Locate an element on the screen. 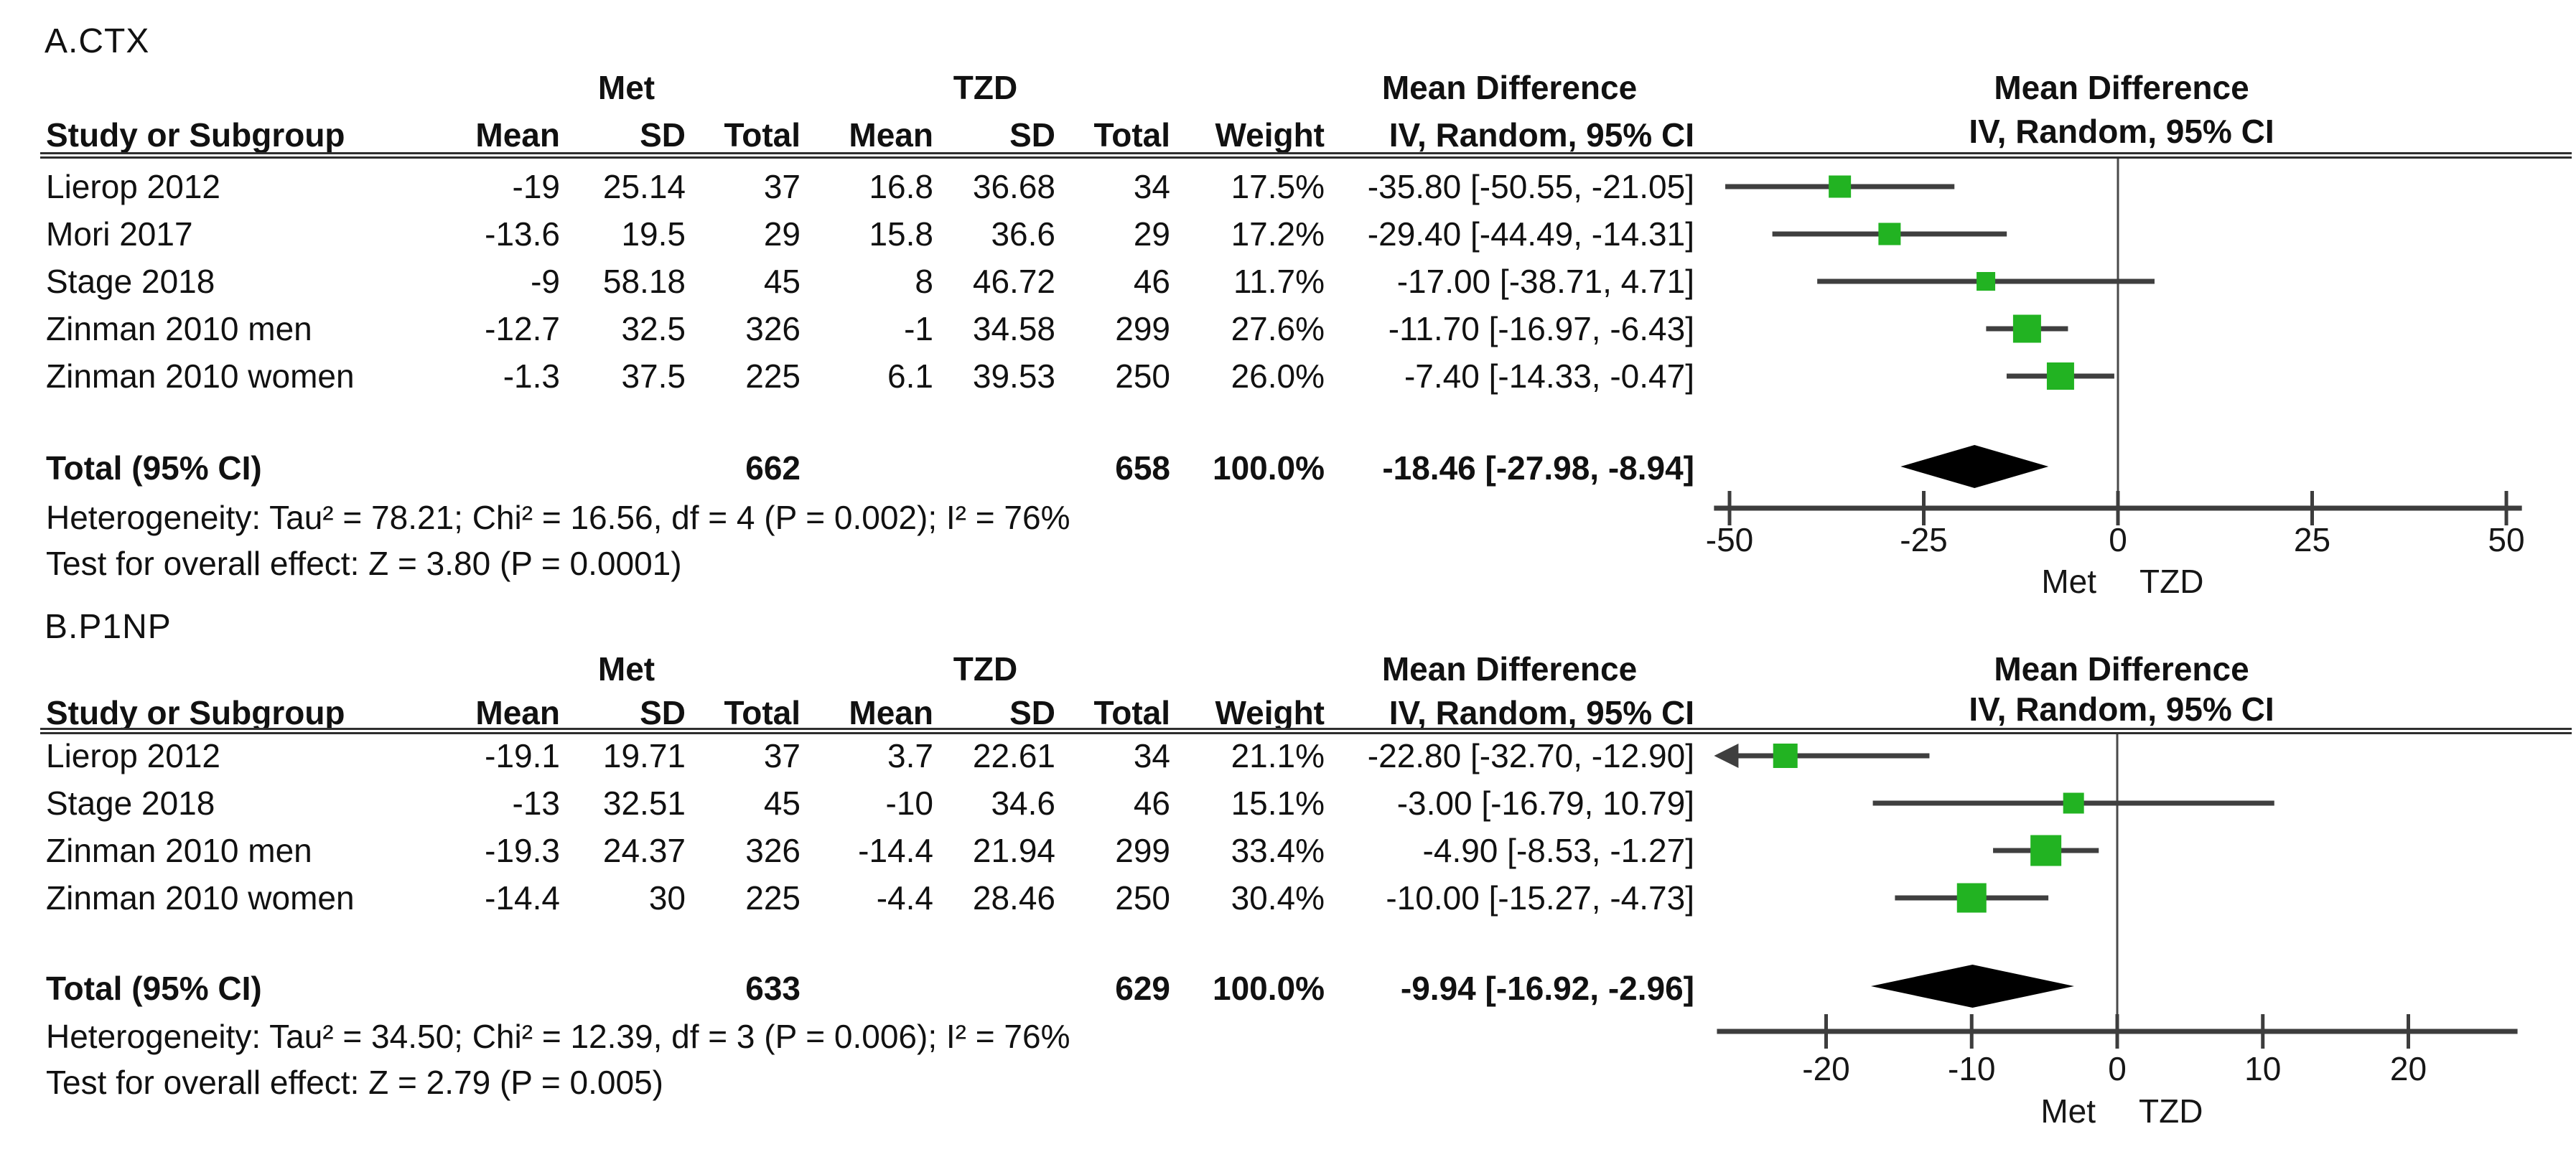  tick-label: -25 is located at coordinates (1923, 539).